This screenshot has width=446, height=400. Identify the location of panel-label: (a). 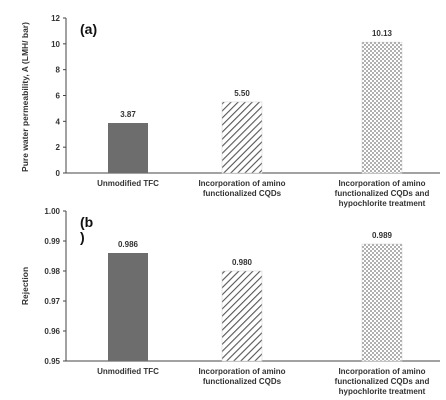
(88, 29).